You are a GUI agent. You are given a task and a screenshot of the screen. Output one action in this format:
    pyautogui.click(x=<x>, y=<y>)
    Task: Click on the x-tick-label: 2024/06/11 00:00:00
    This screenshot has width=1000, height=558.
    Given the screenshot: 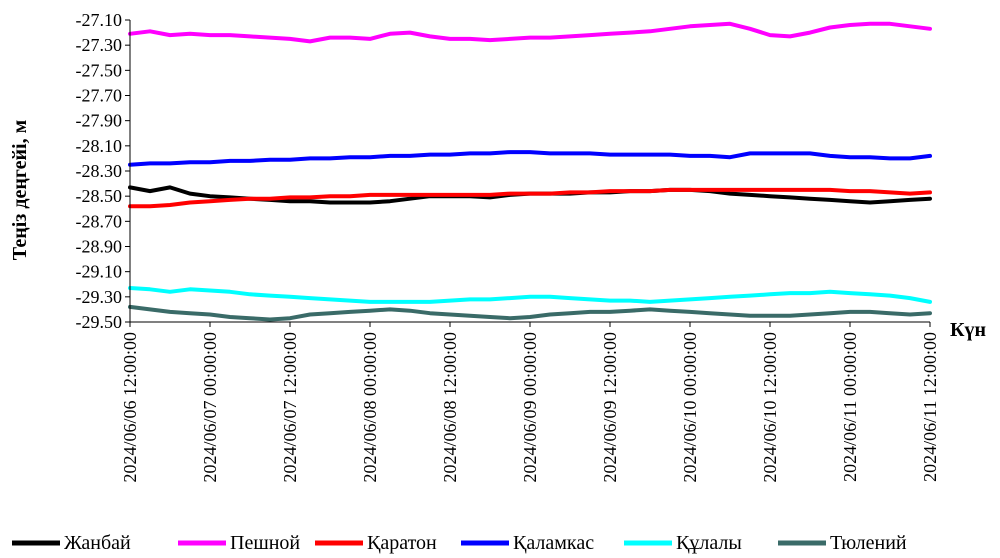 What is the action you would take?
    pyautogui.click(x=850, y=407)
    